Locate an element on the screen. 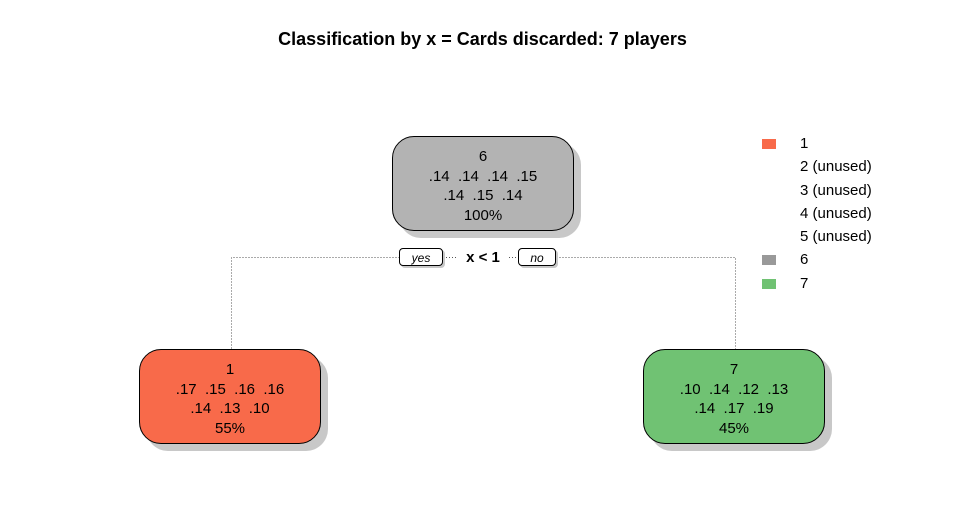  root-node-class: 6 is located at coordinates (483, 156).